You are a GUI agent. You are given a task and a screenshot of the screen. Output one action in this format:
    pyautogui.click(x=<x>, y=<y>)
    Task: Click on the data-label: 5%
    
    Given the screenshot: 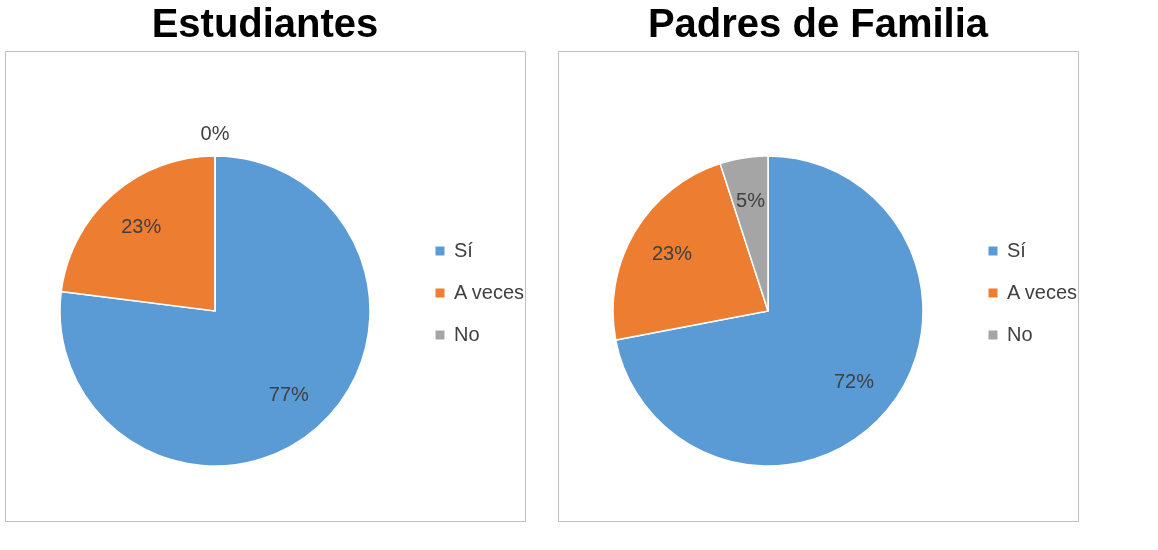 What is the action you would take?
    pyautogui.click(x=751, y=199)
    